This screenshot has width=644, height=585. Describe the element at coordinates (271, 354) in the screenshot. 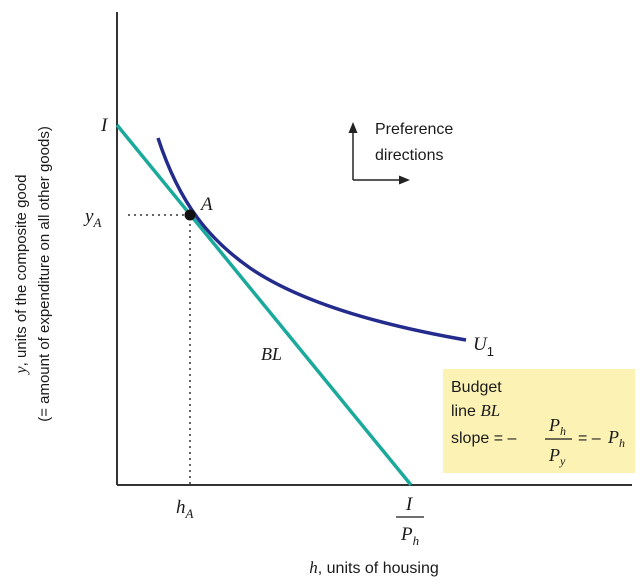

I see `budget-line-label: BL` at that location.